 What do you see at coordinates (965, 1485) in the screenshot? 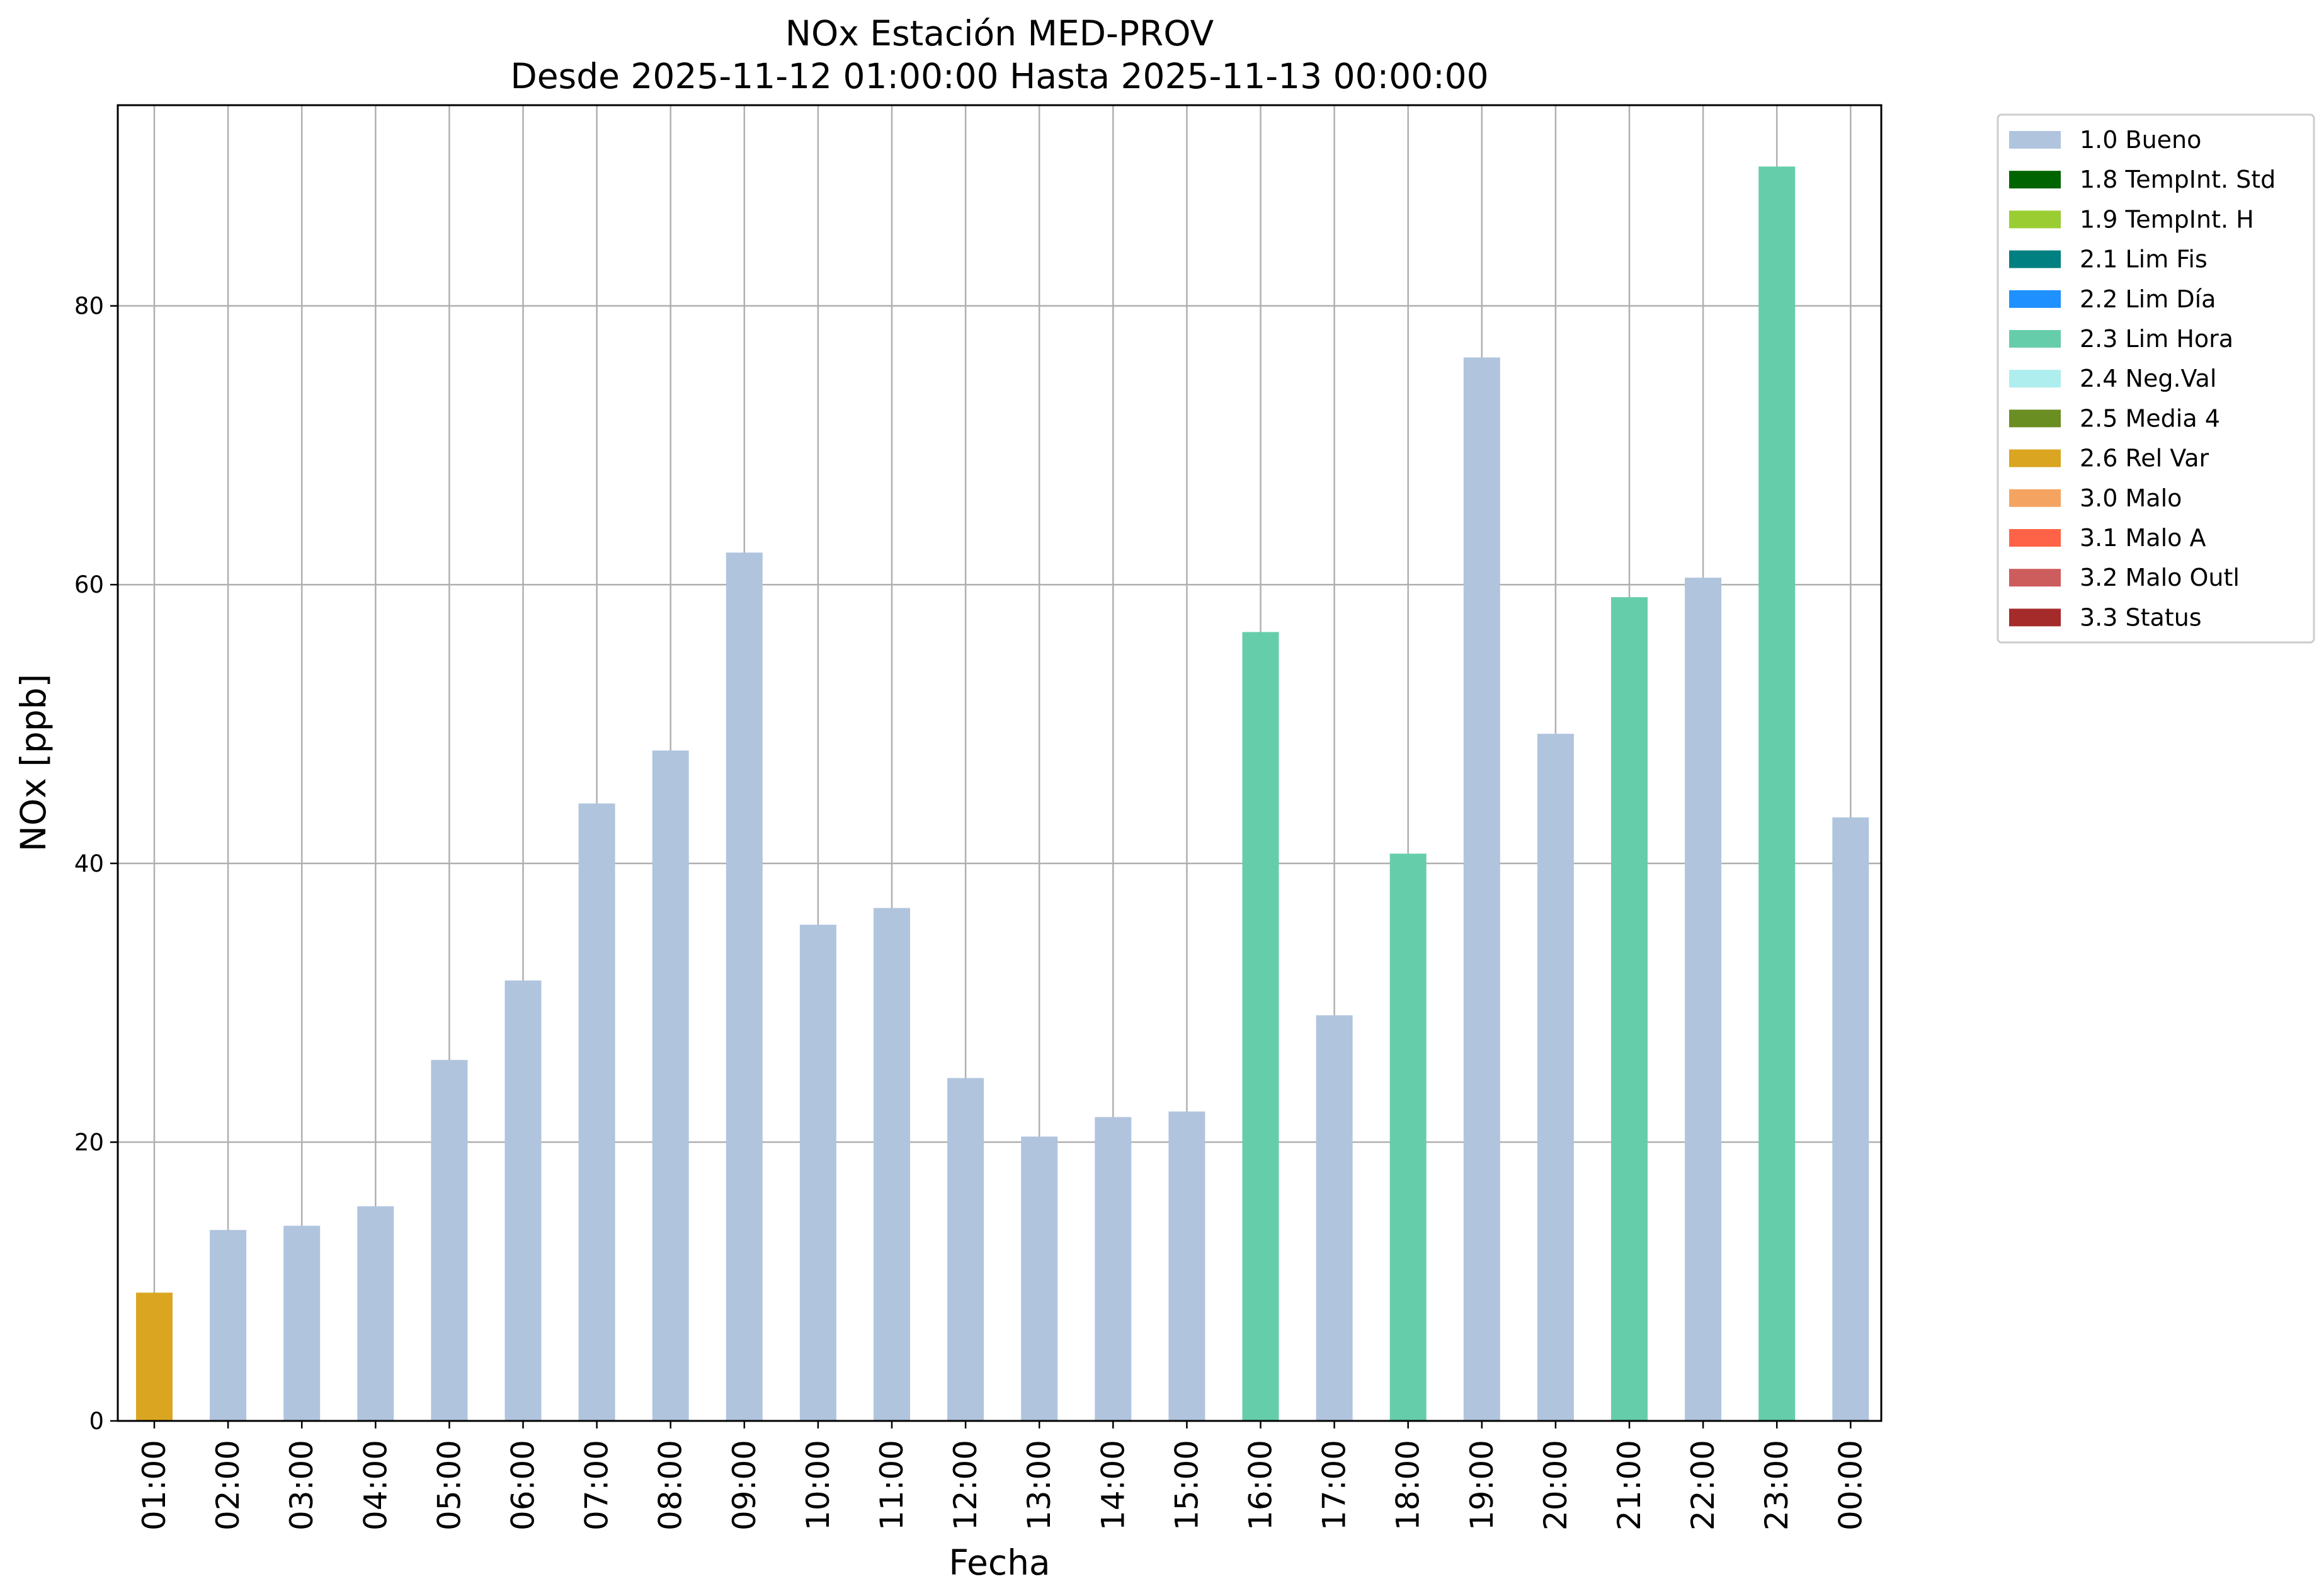
I see `x-tick-label: 12:00` at bounding box center [965, 1485].